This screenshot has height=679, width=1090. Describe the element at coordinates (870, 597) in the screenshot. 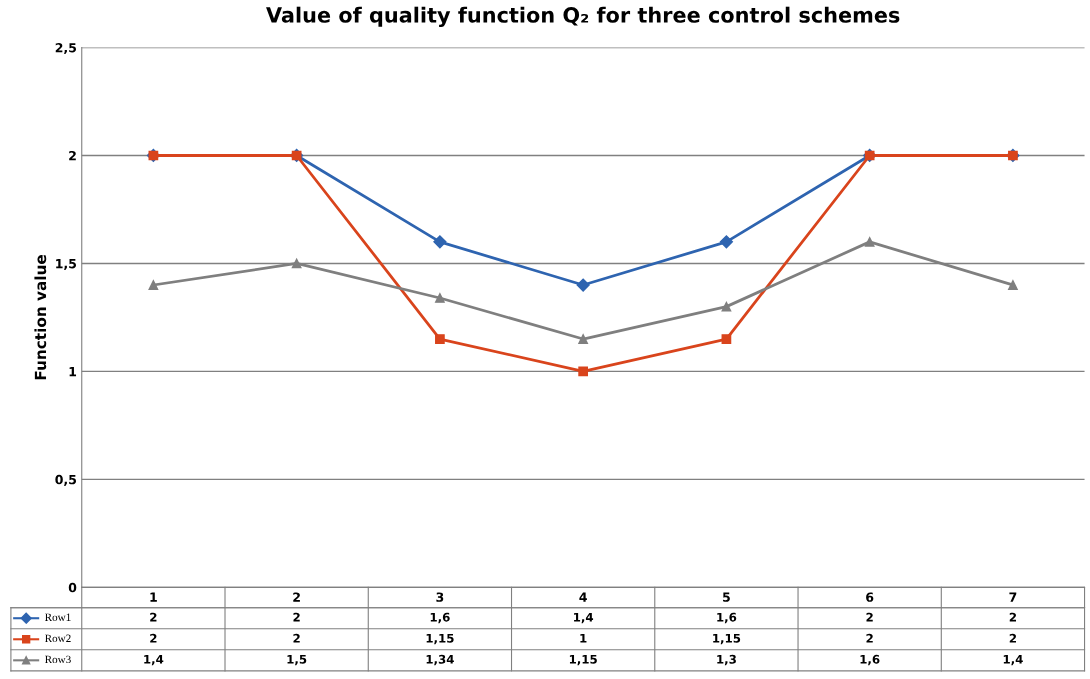

I see `x-tick-label: 6` at that location.